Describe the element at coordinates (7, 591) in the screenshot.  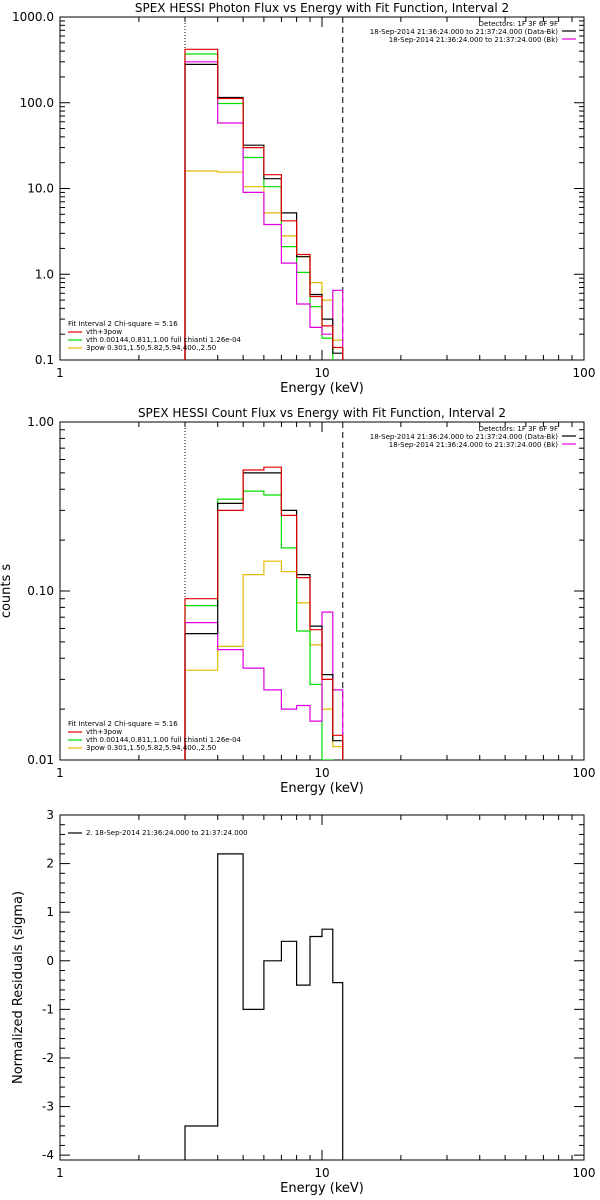
I see `y-axis-label: counts s` at that location.